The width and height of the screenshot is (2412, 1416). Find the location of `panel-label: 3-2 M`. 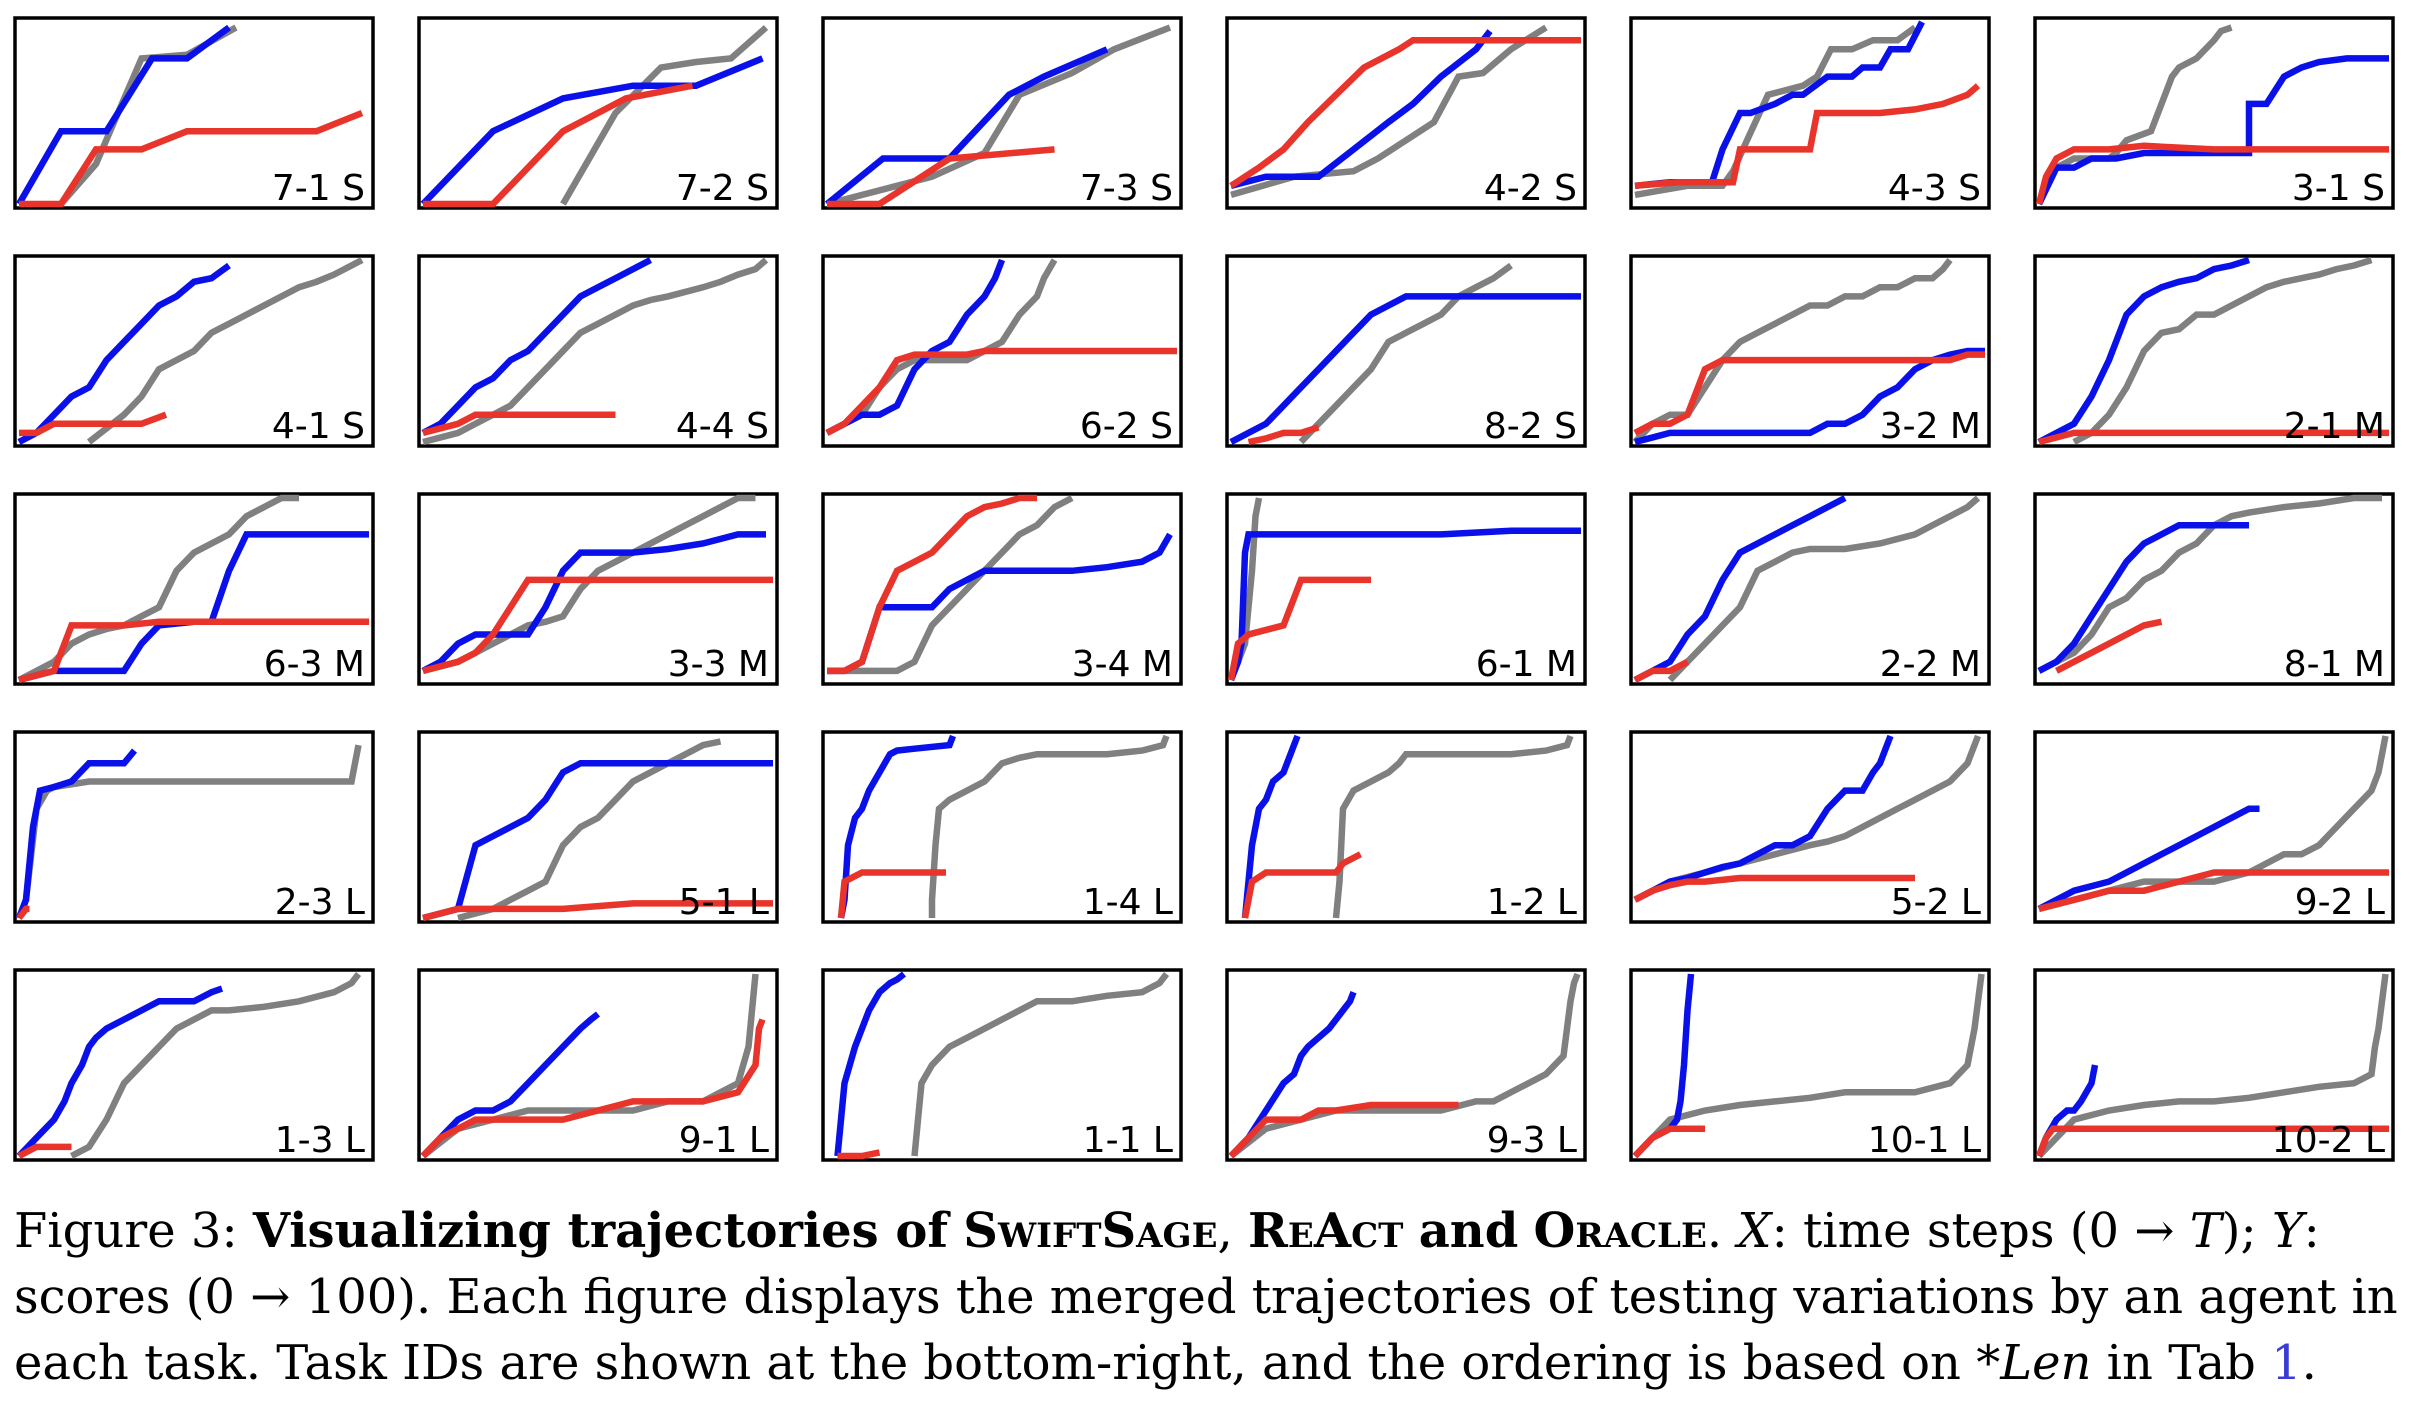

panel-label: 3-2 M is located at coordinates (1930, 426).